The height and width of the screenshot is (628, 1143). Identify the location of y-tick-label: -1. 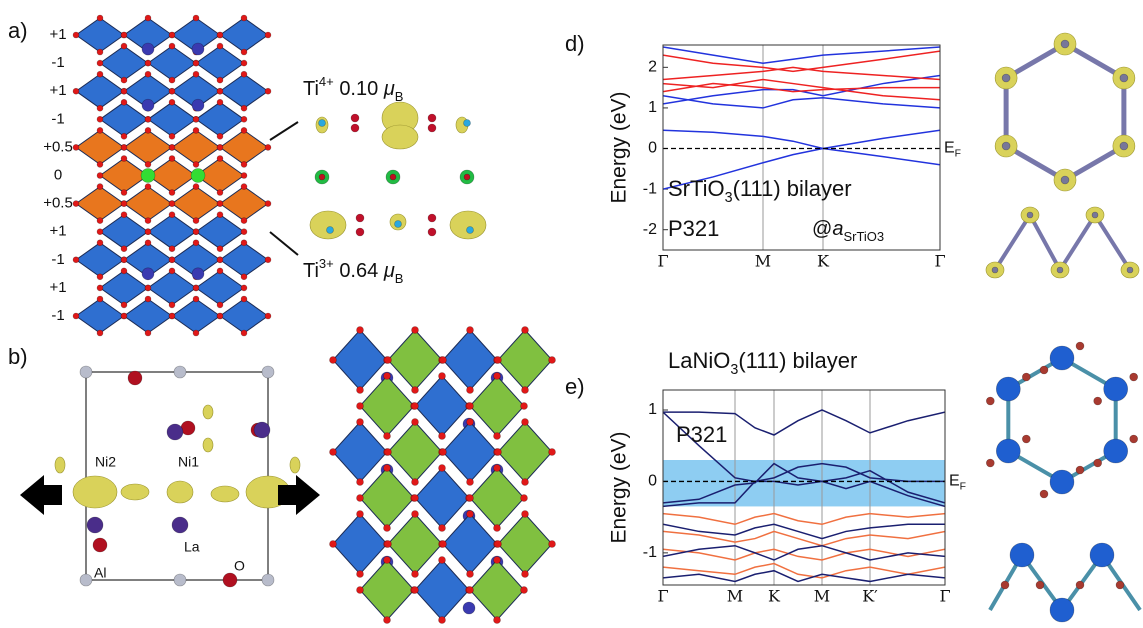
(650, 552).